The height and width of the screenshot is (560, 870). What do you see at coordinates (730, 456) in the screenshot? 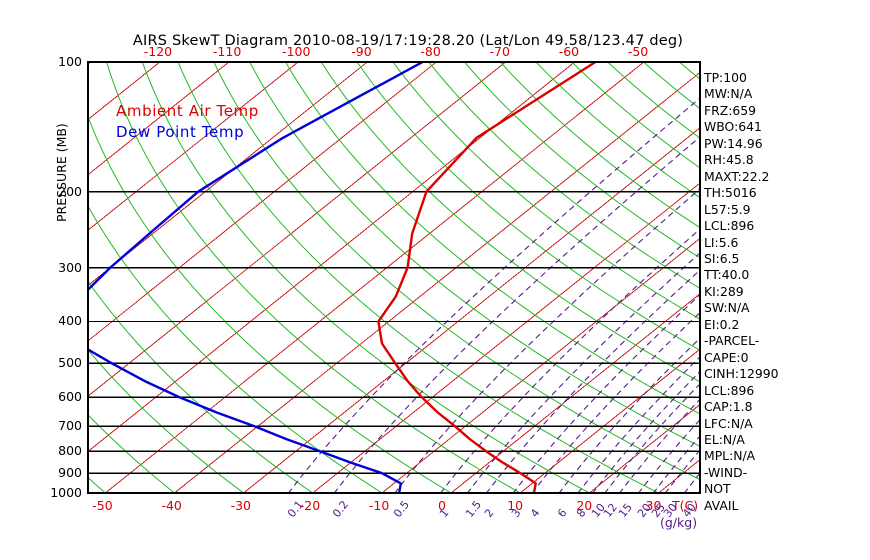
I see `parameter-mplna-23: MPL:N/A` at bounding box center [730, 456].